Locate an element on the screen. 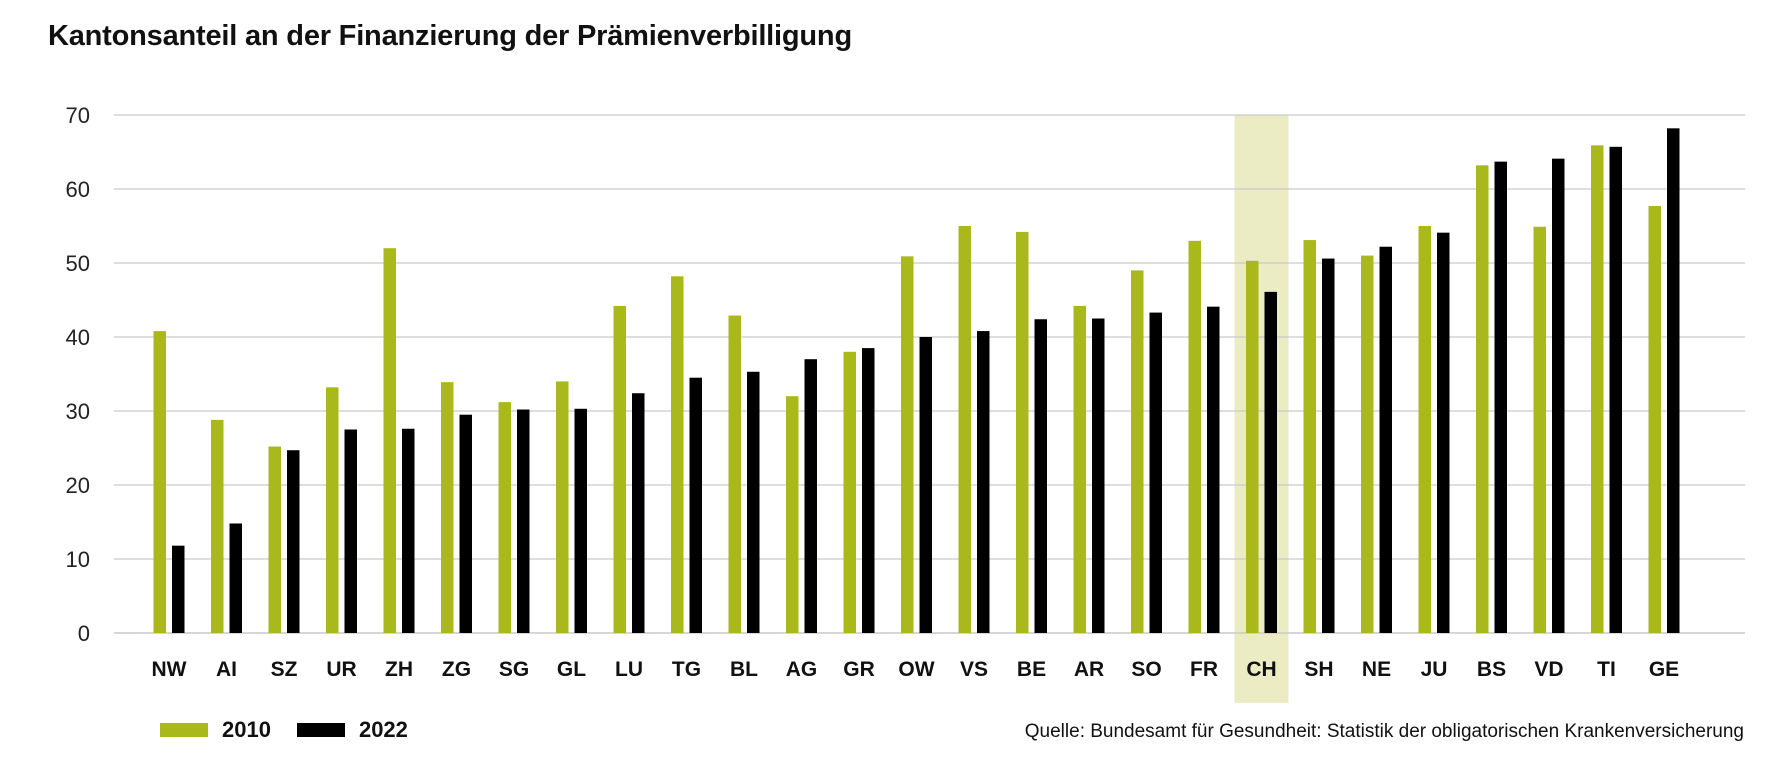 The height and width of the screenshot is (773, 1792). bar-2010-so is located at coordinates (1137, 451).